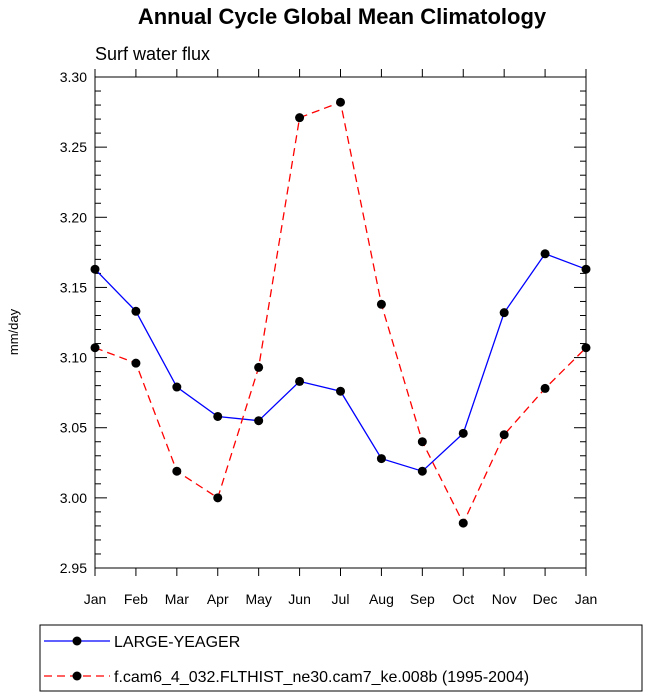  Describe the element at coordinates (422, 599) in the screenshot. I see `x-tick-label: Sep` at that location.